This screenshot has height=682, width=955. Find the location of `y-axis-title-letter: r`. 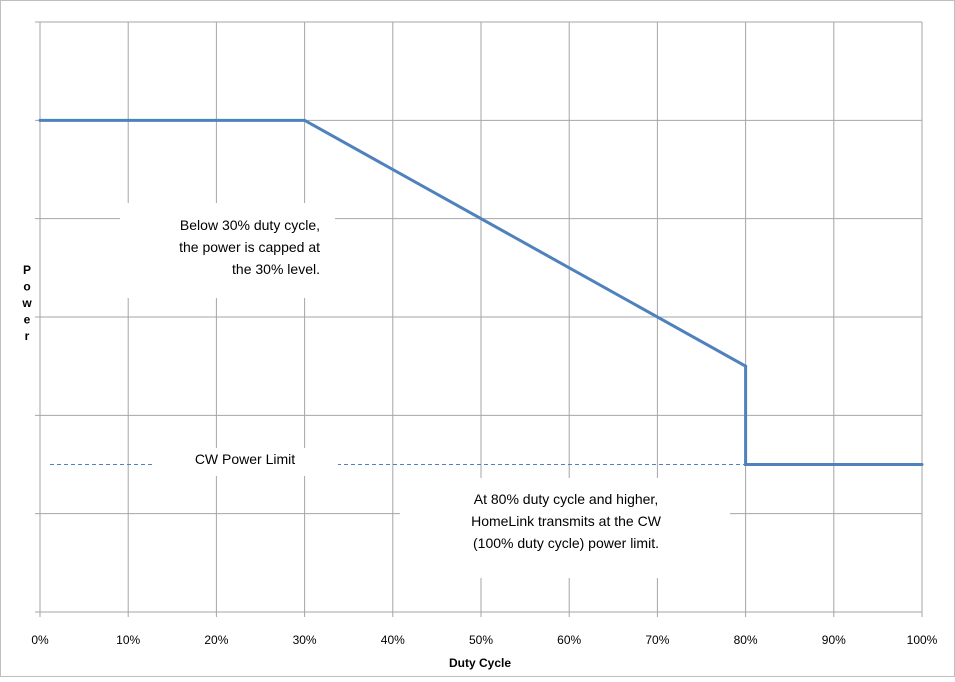

y-axis-title-letter: r is located at coordinates (27, 336).